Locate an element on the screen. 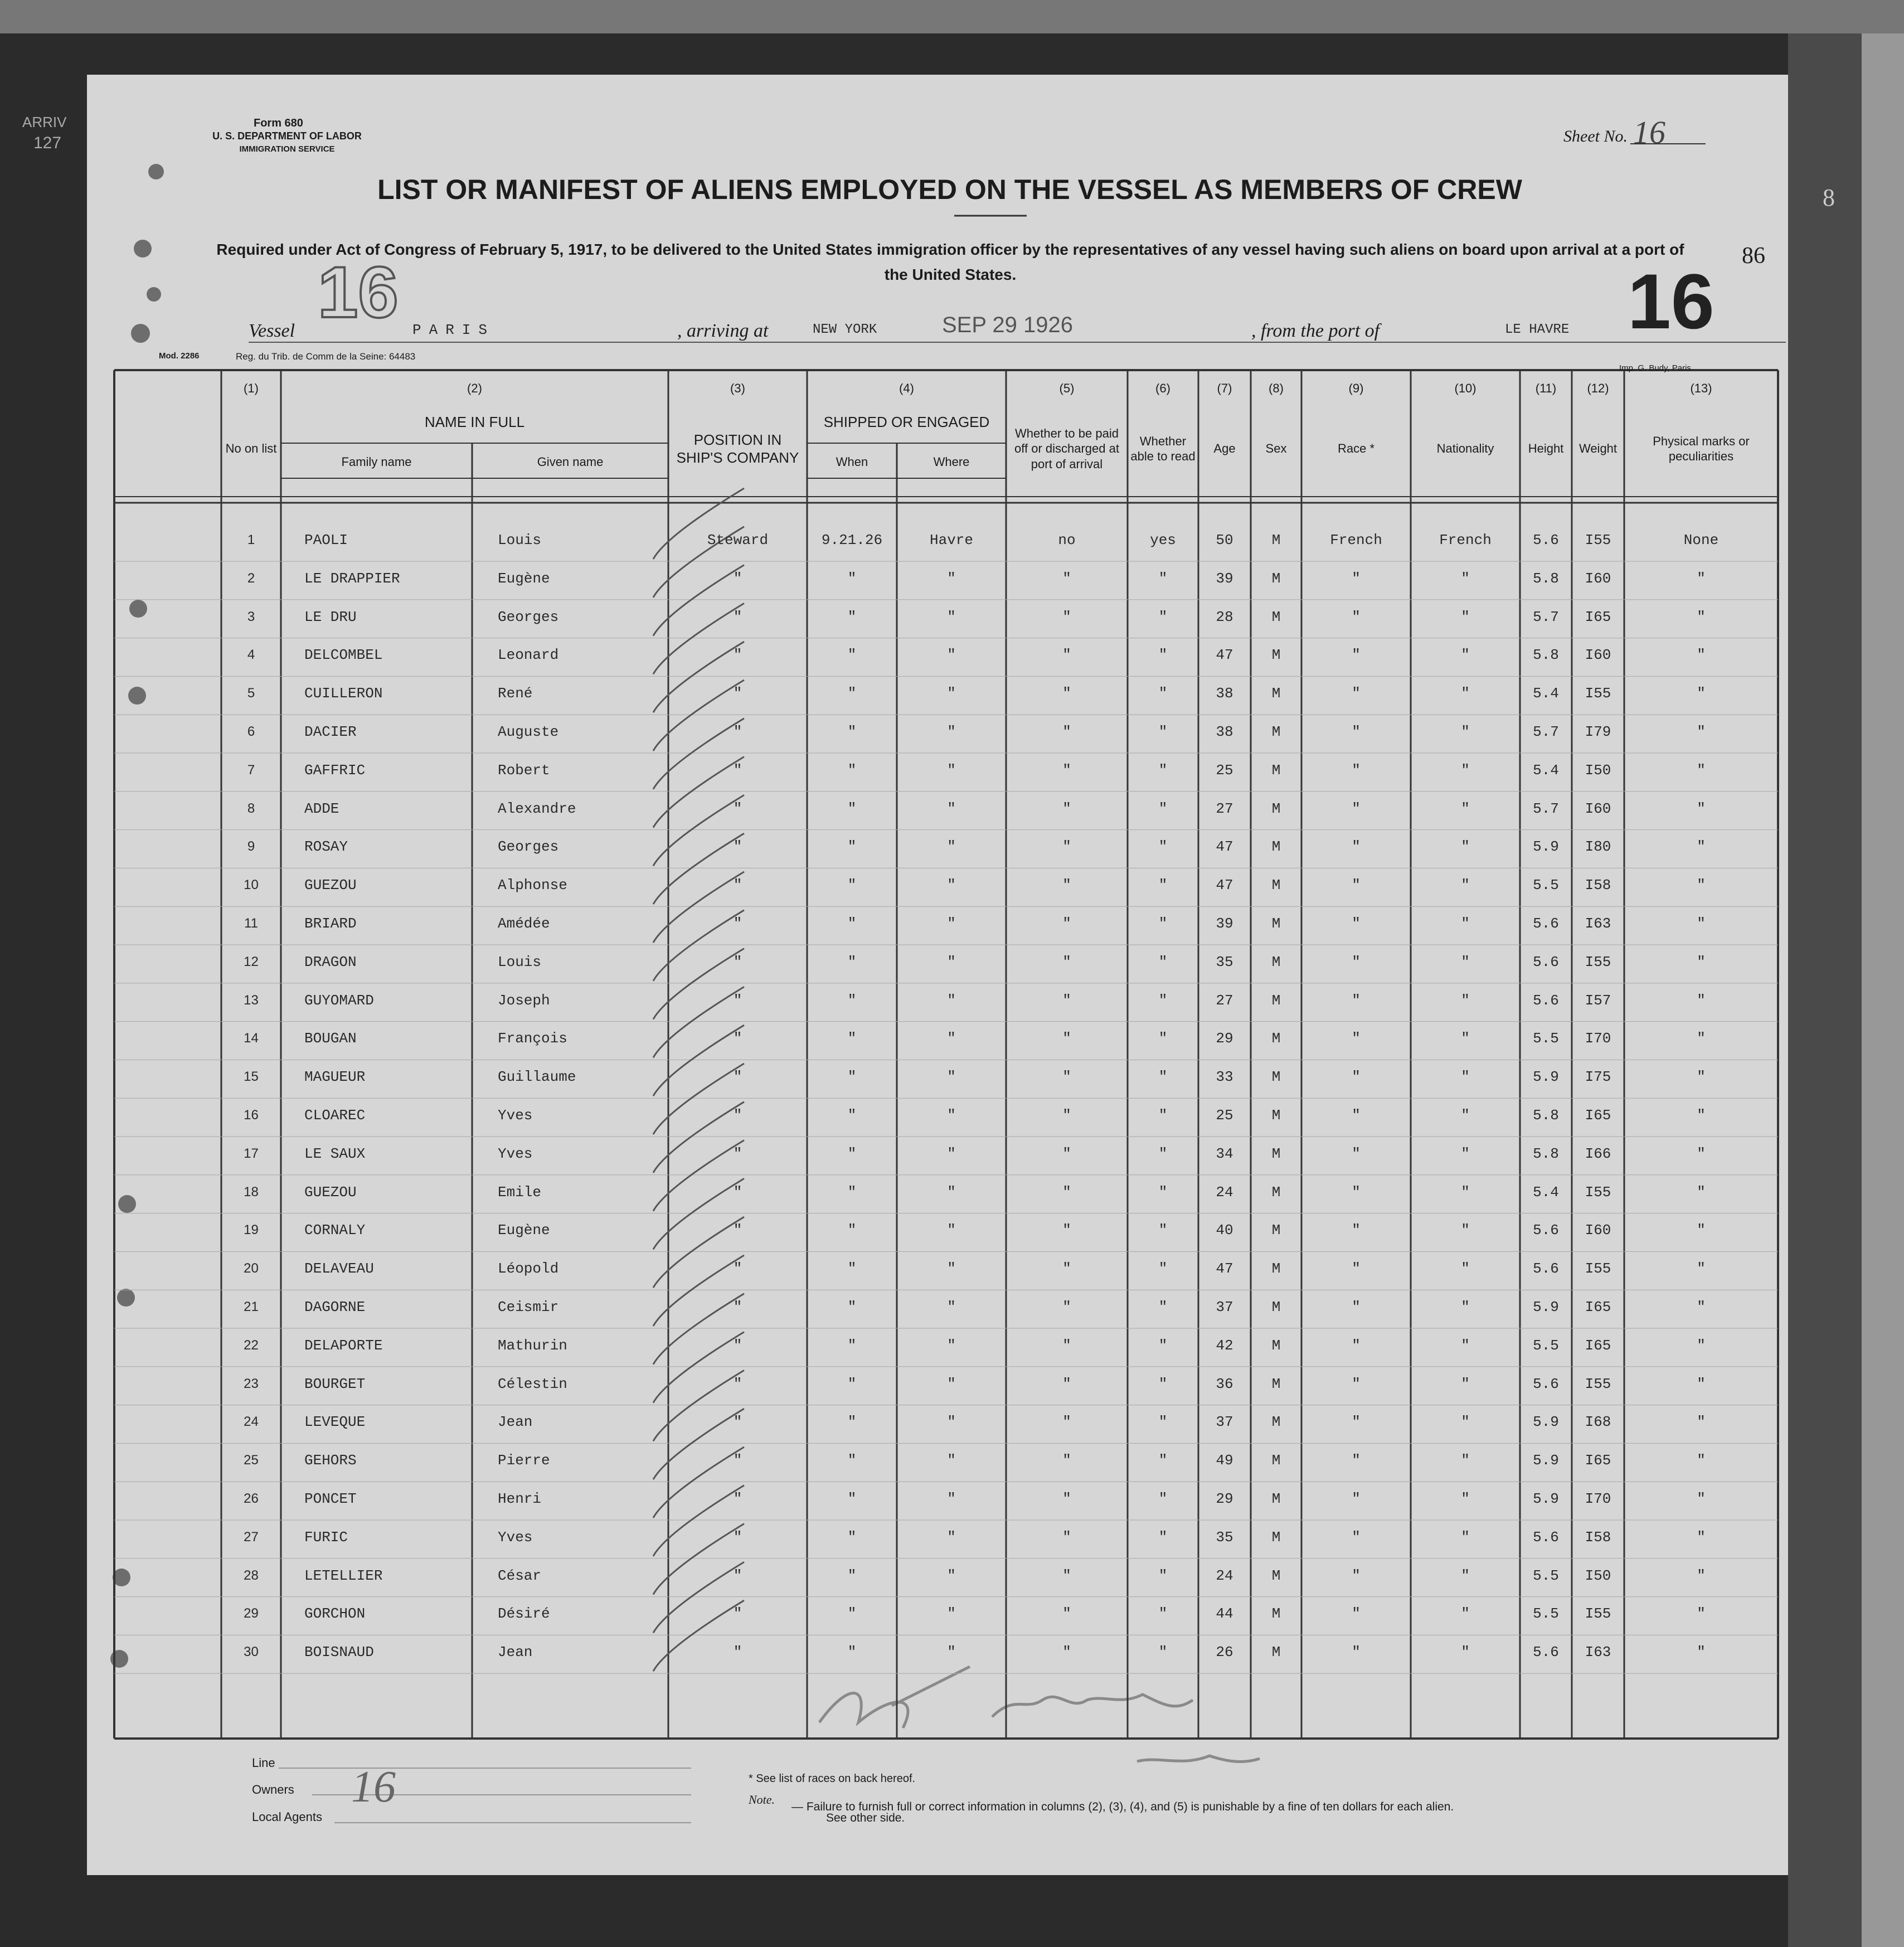 The image size is (1904, 1947). family-name: BOURGET is located at coordinates (335, 1383).